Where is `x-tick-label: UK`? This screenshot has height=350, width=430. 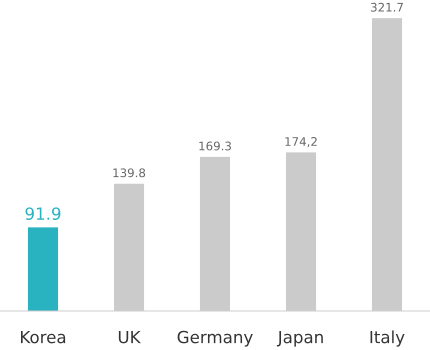 x-tick-label: UK is located at coordinates (129, 337).